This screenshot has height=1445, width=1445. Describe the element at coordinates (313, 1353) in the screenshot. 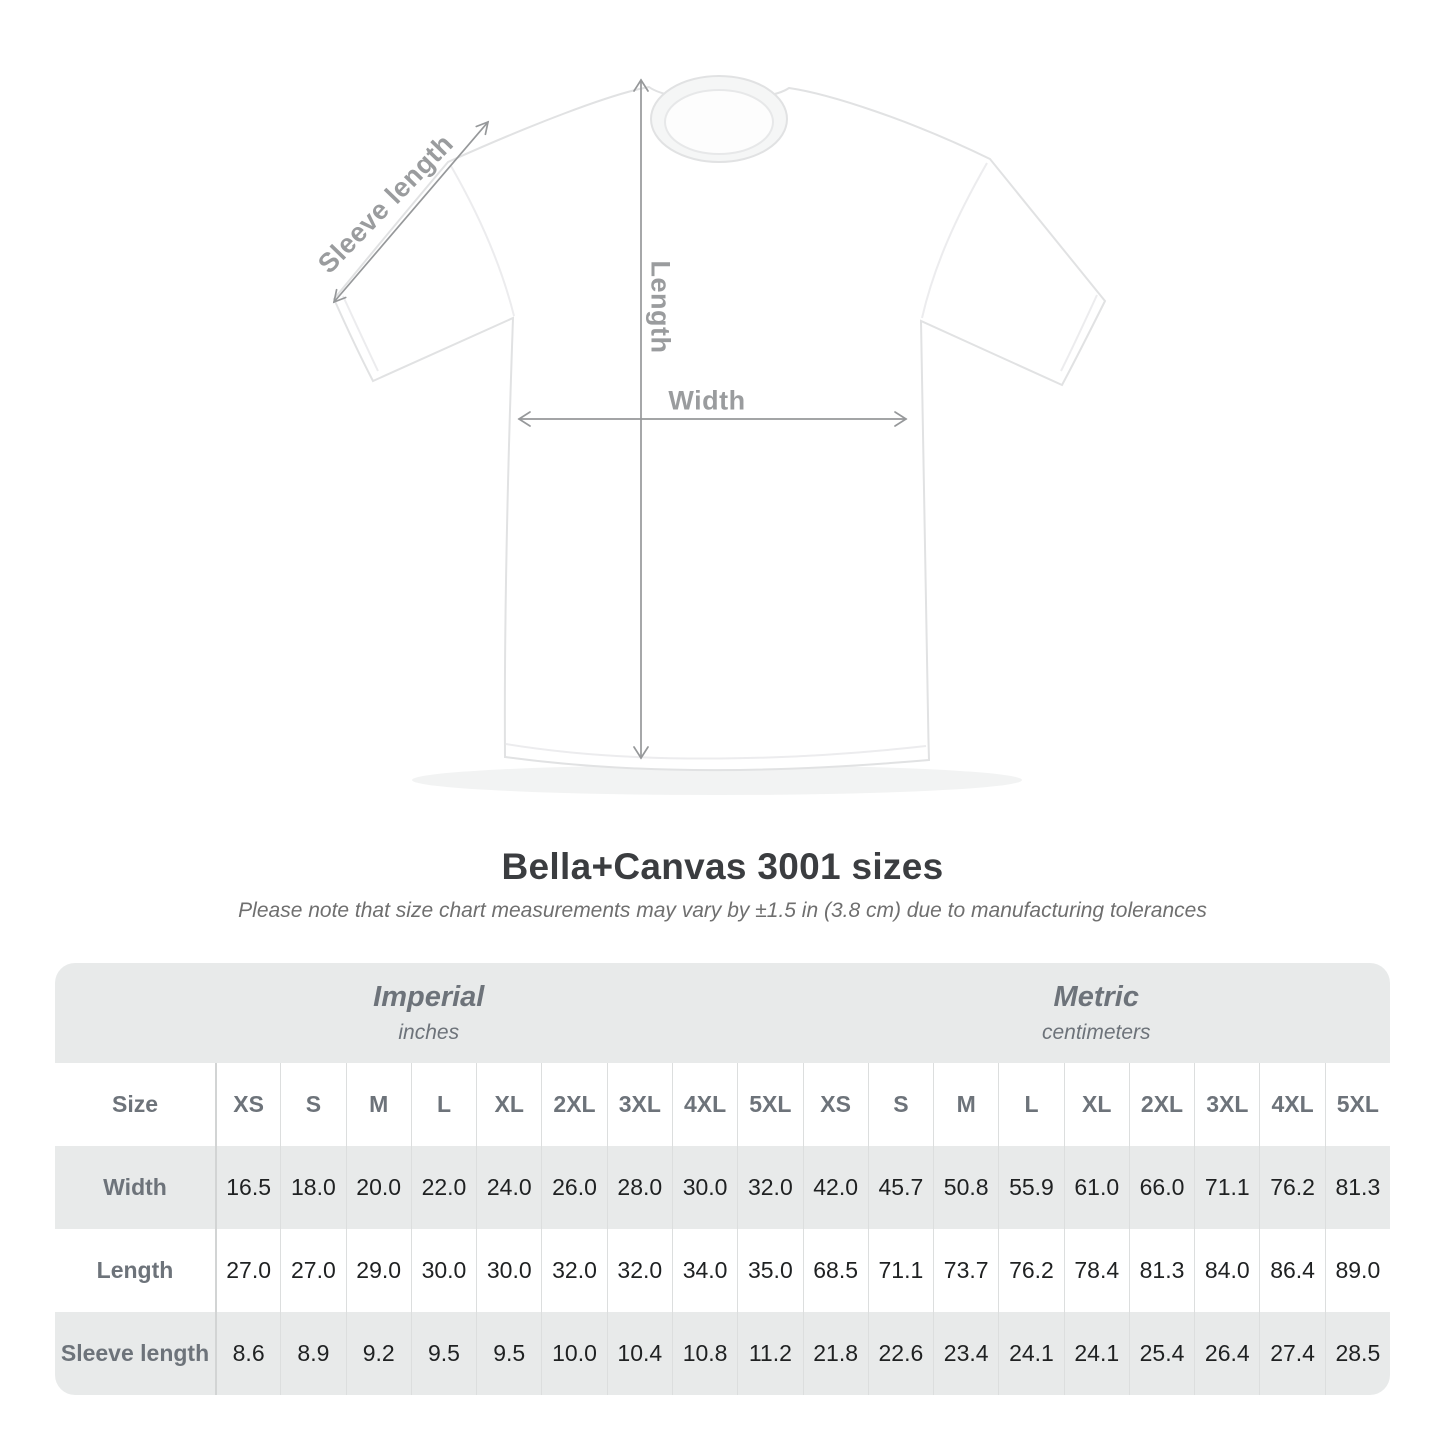

I see `cell-sleeve-length-imperial: 8.9` at that location.